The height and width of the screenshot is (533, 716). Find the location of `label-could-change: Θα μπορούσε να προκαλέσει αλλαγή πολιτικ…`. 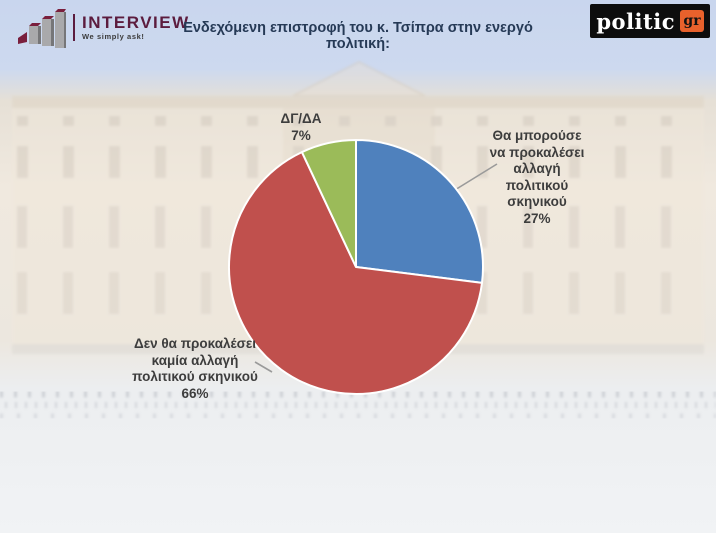

label-could-change: Θα μπορούσε να προκαλέσει αλλαγή πολιτικ… is located at coordinates (537, 177).